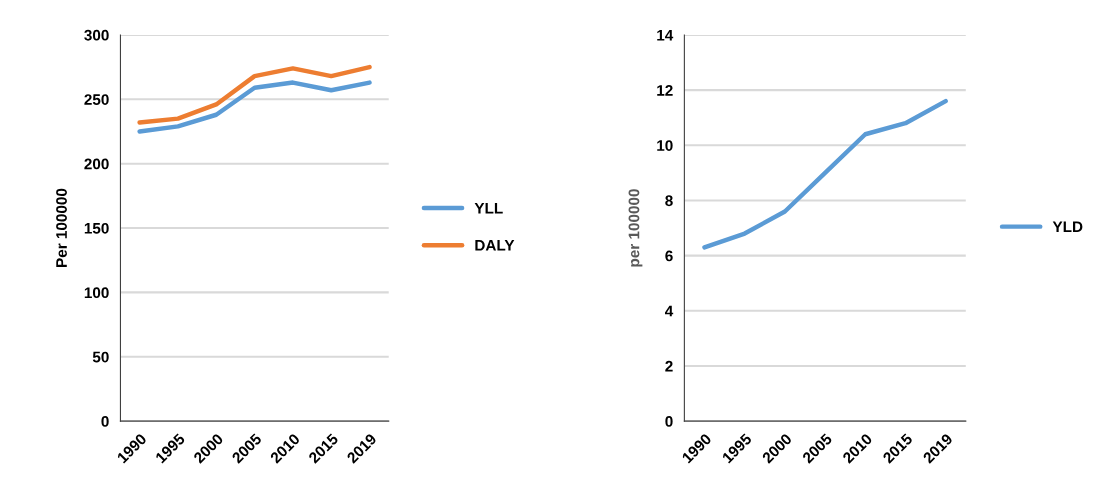 This screenshot has width=1095, height=492. I want to click on y-tick-label: 150, so click(96, 228).